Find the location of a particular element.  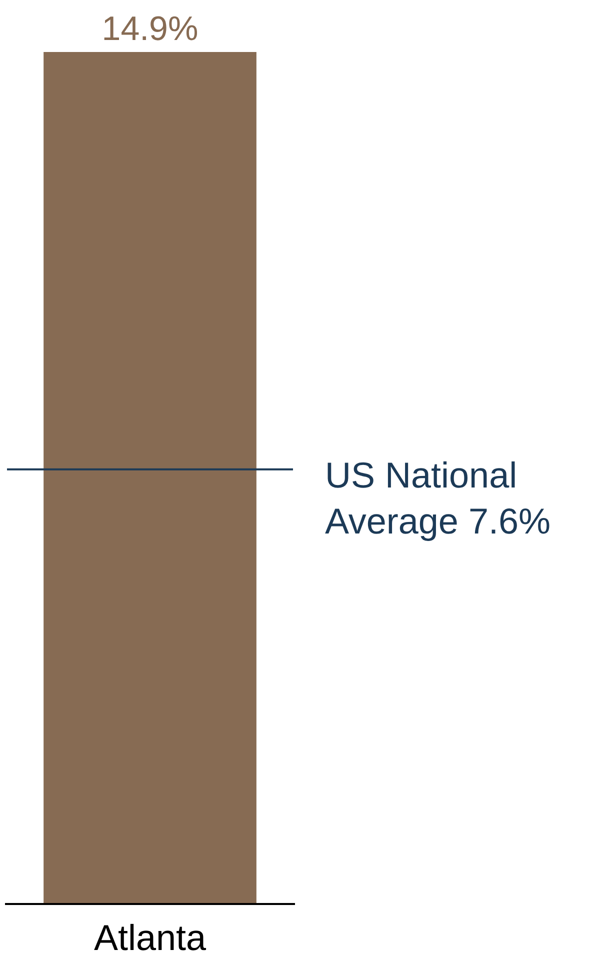

ref-line-label: US National Average 7.6% is located at coordinates (437, 498).